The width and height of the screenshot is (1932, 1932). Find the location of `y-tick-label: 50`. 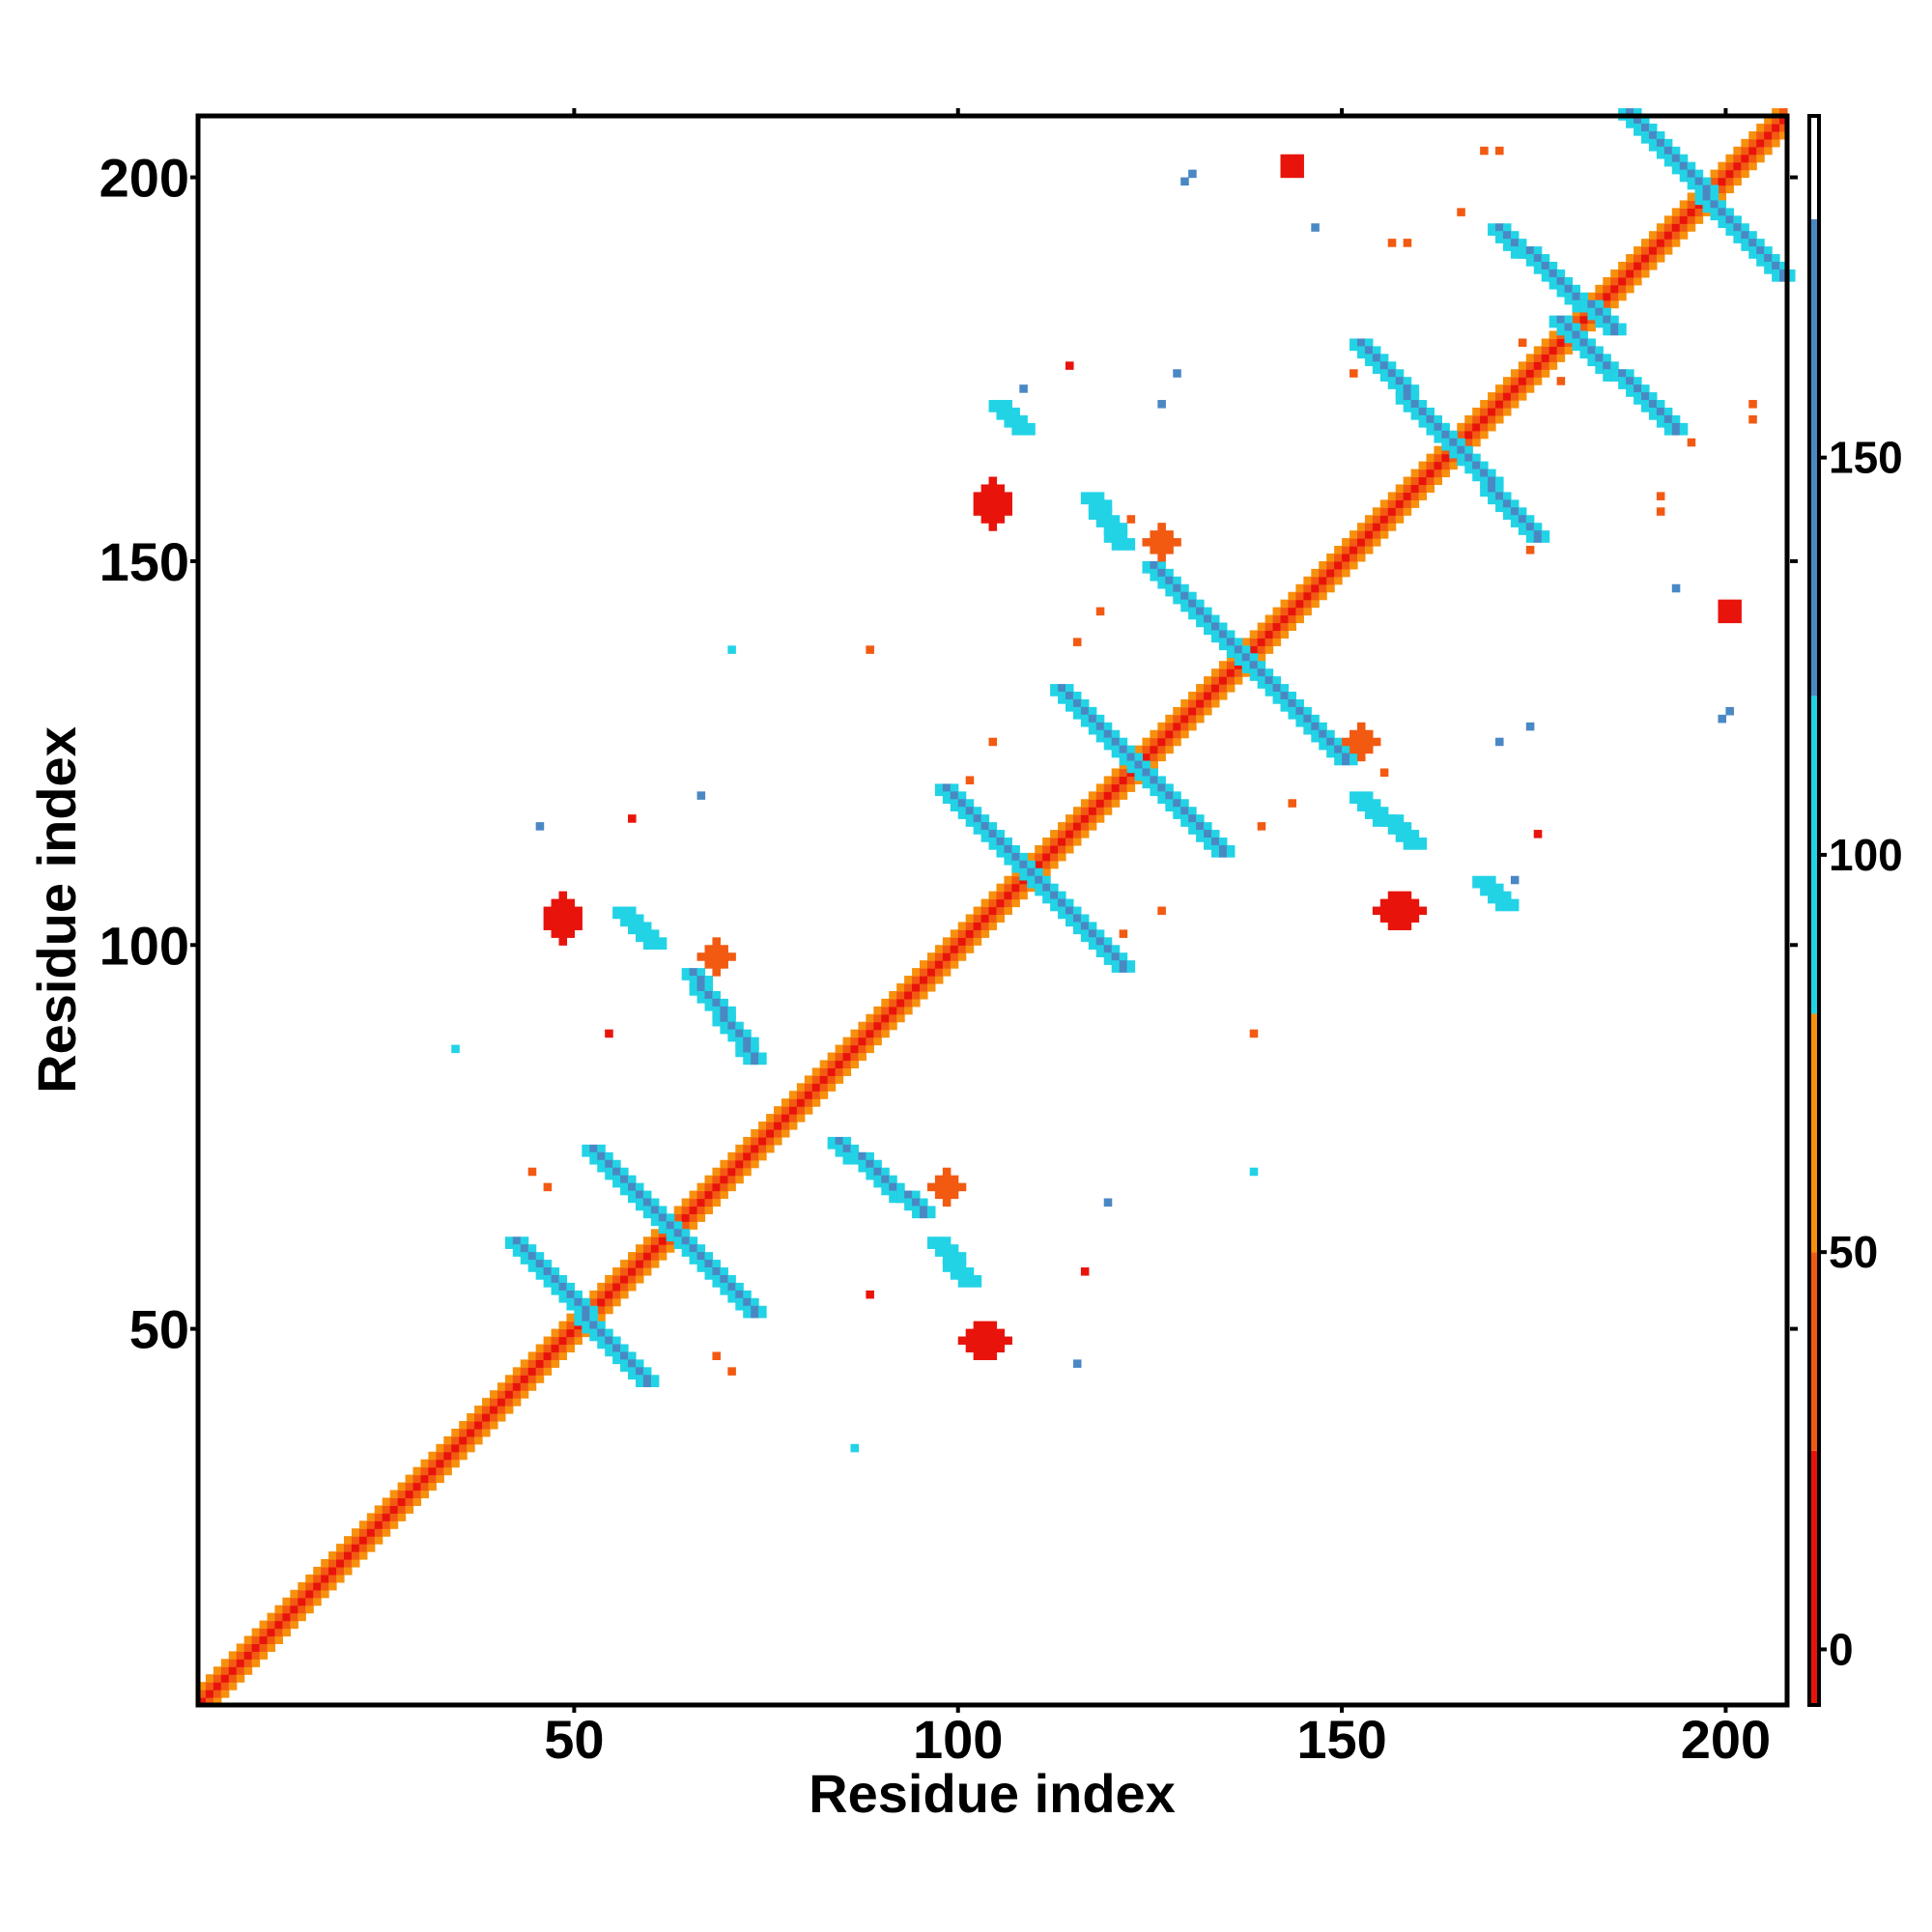

y-tick-label: 50 is located at coordinates (159, 1329).